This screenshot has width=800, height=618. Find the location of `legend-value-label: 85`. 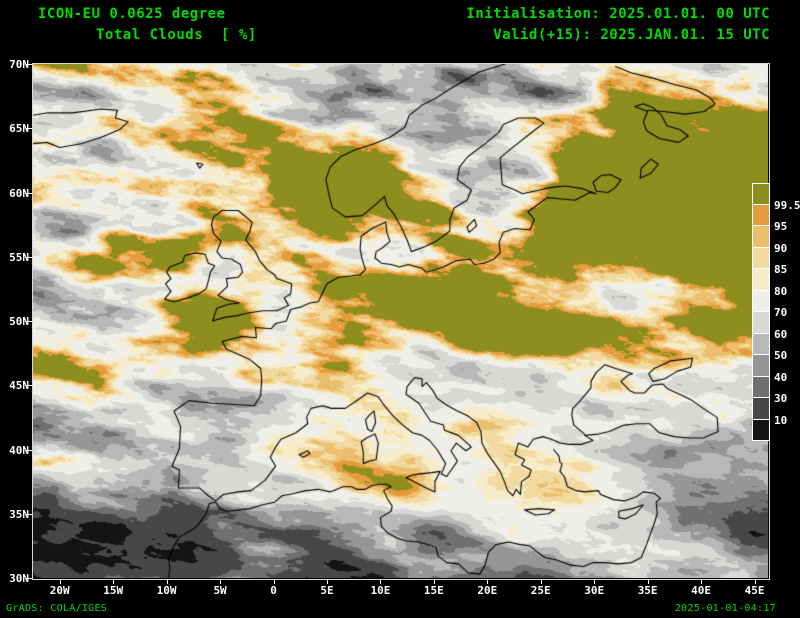

legend-value-label: 85 is located at coordinates (781, 269).